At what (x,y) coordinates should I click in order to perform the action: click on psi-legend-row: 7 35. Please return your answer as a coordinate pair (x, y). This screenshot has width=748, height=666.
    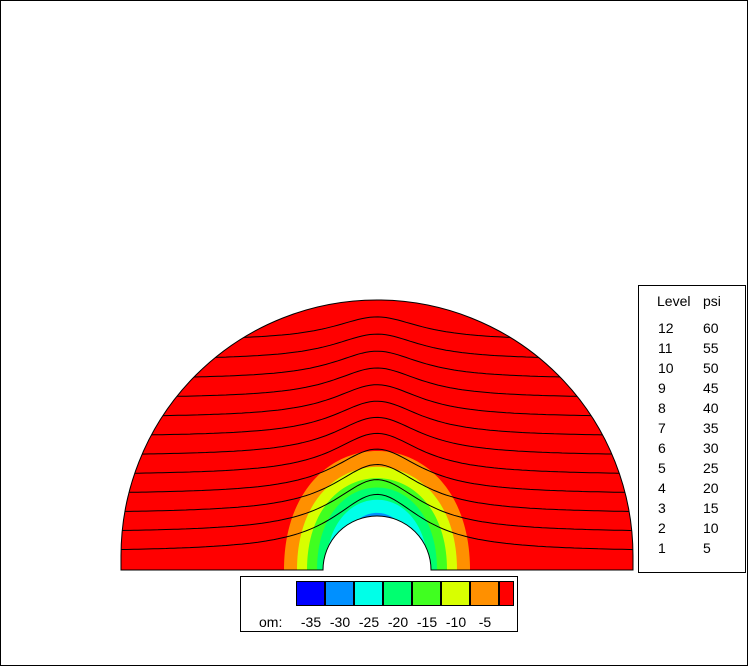
    Looking at the image, I should click on (692, 429).